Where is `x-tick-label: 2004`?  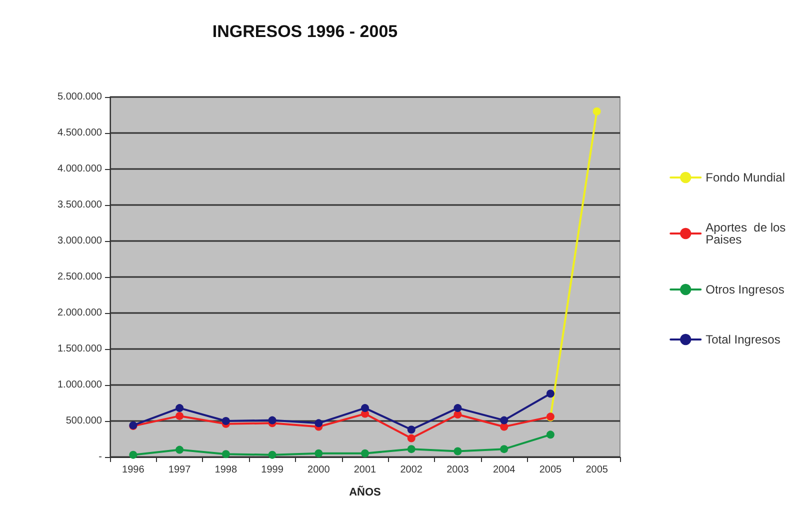
x-tick-label: 2004 is located at coordinates (504, 470).